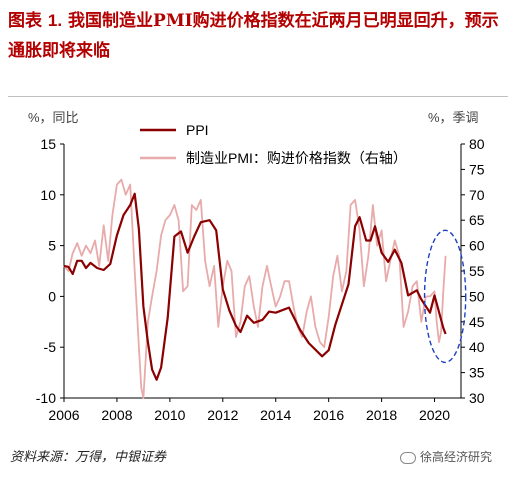 This screenshot has height=480, width=517. Describe the element at coordinates (48, 195) in the screenshot. I see `left-tick-label: 10` at that location.